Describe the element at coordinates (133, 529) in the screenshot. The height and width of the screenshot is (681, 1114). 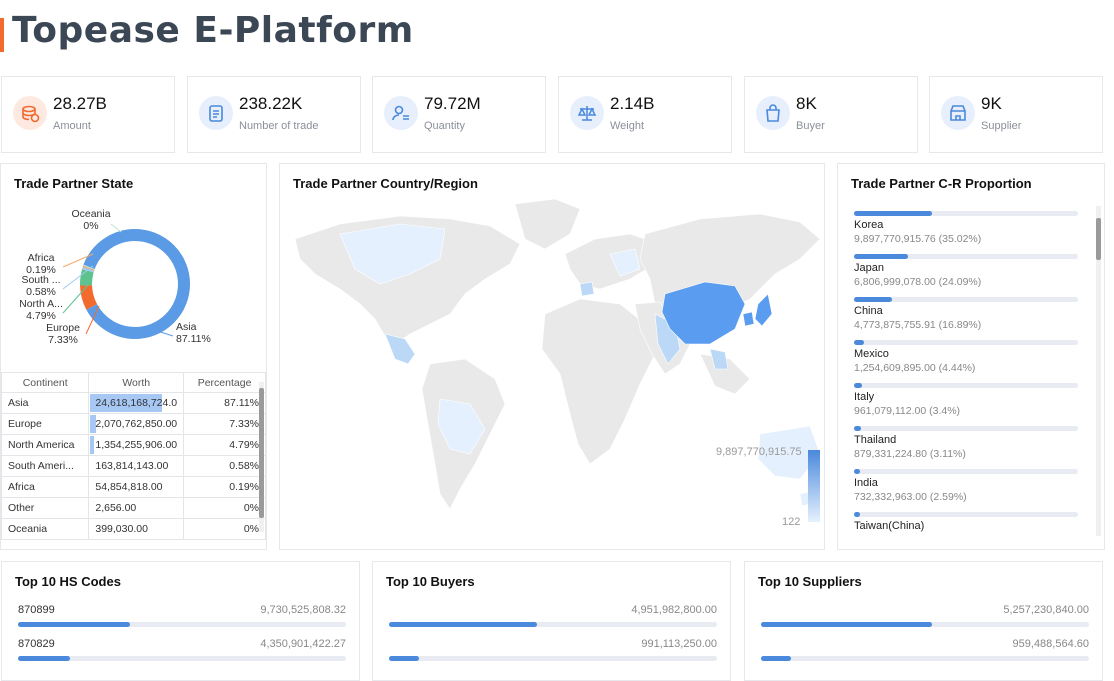
I see `table-row: Oceania 399,030.00 0%` at that location.